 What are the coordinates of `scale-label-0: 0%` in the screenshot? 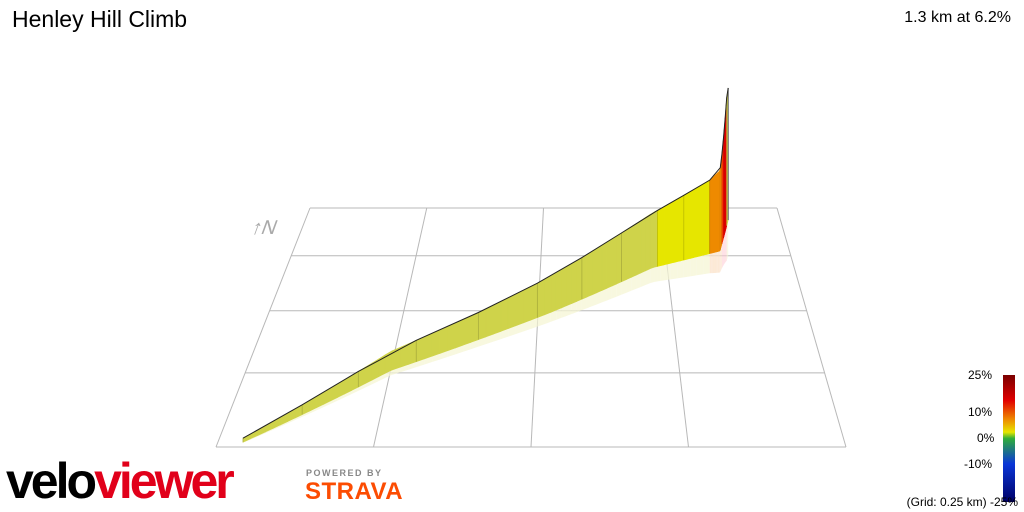 It's located at (986, 438).